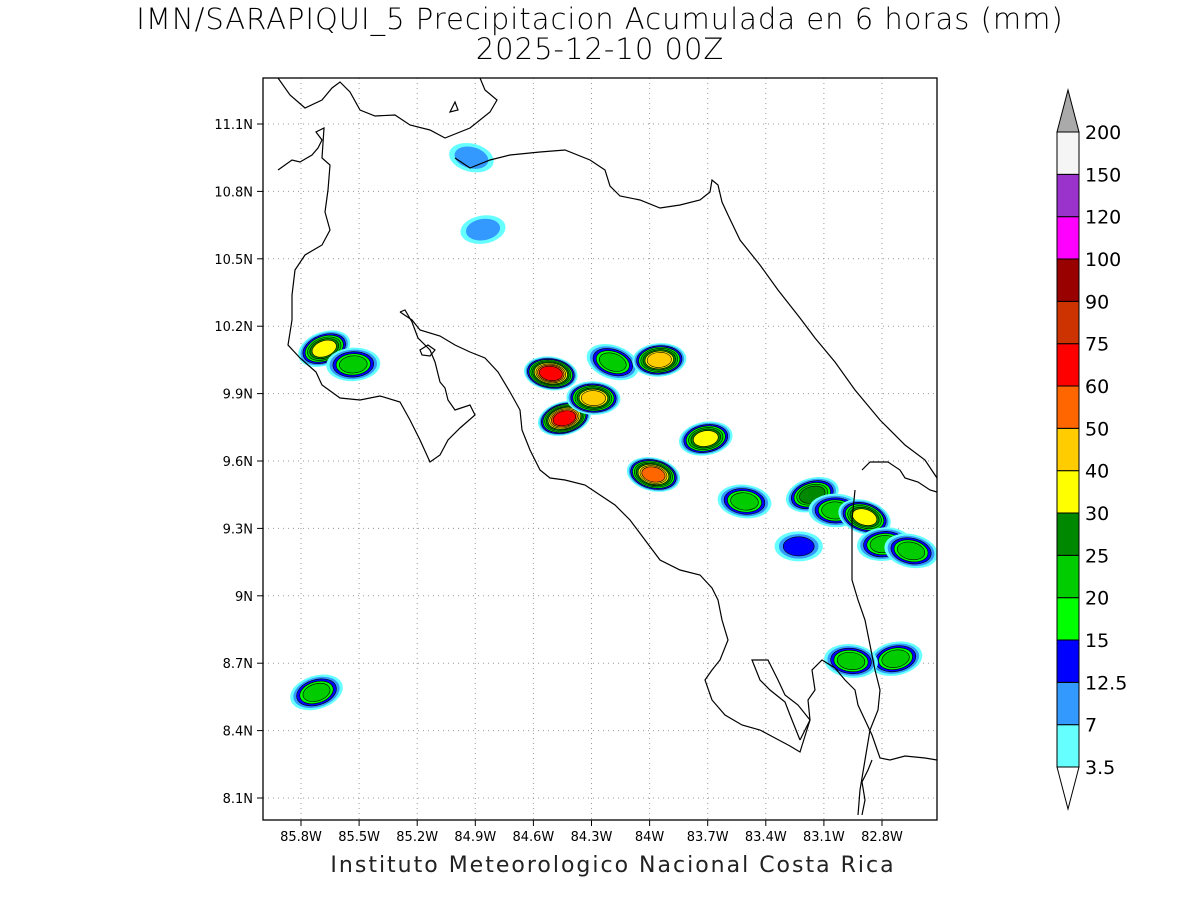 This screenshot has width=1200, height=900. I want to click on lat-tick-label: 9.6N, so click(238, 462).